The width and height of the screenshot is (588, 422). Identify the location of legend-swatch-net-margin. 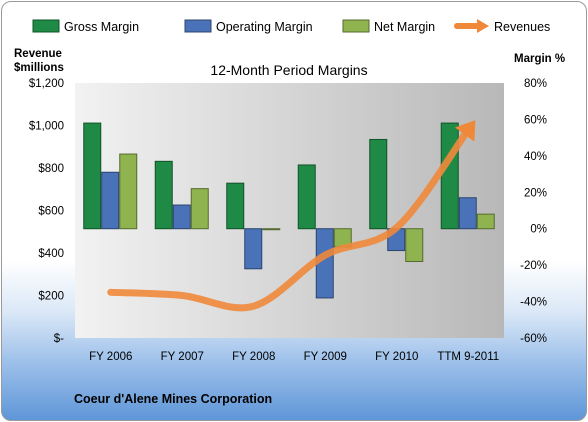
(356, 26).